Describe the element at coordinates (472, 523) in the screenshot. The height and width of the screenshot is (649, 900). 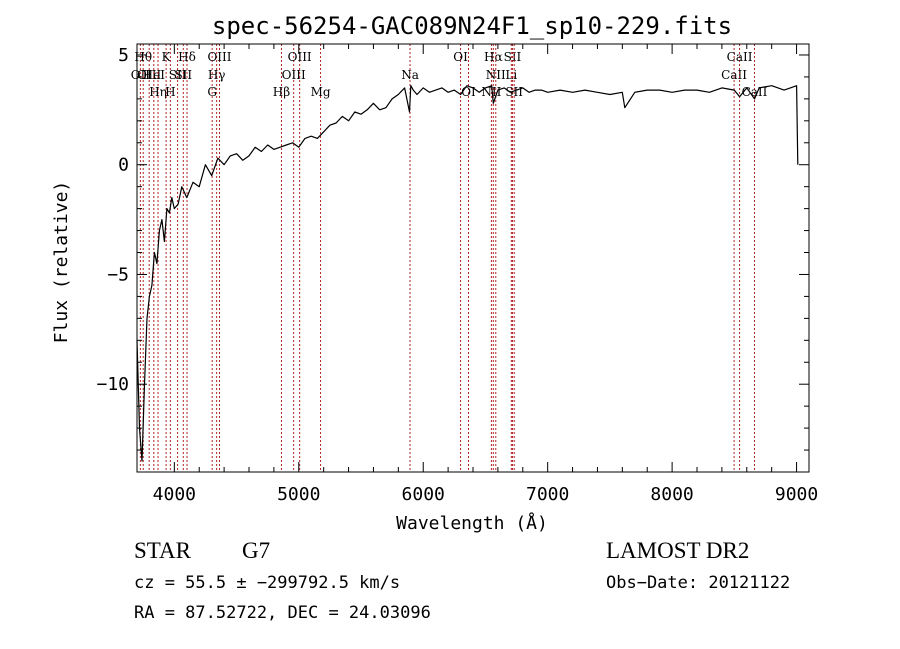
I see `x-axis-label: Wavelength (Å)` at that location.